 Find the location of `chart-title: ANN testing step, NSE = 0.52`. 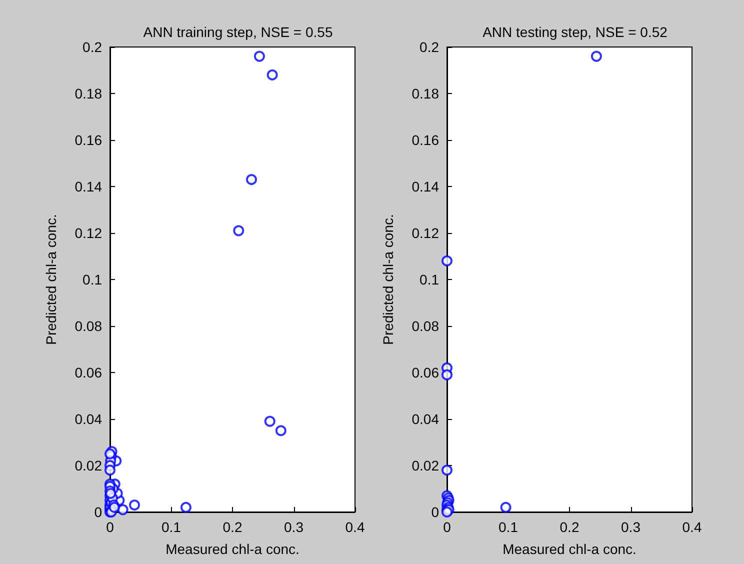

chart-title: ANN testing step, NSE = 0.52 is located at coordinates (575, 32).